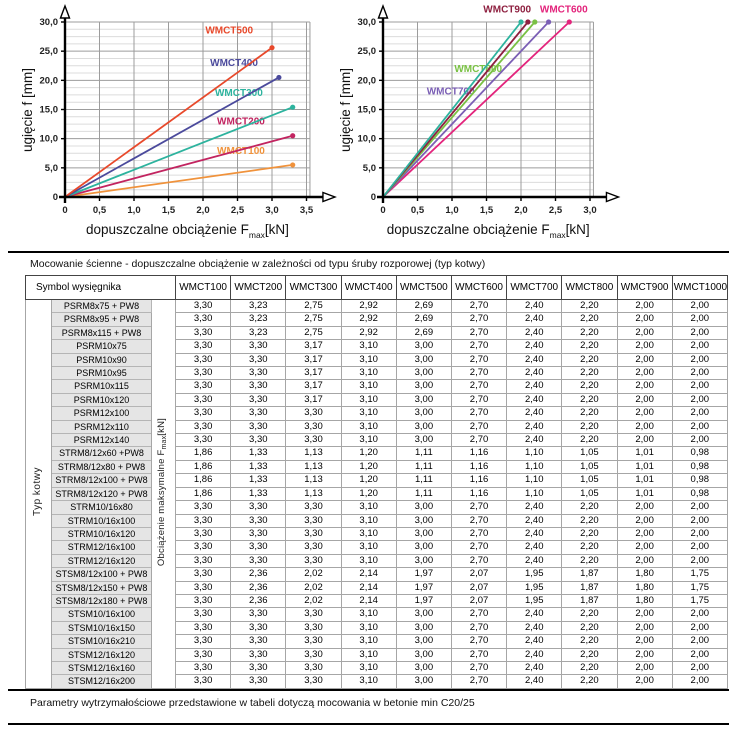 This screenshot has width=736, height=736. What do you see at coordinates (367, 51) in the screenshot?
I see `y-tick-label: 25,0` at bounding box center [367, 51].